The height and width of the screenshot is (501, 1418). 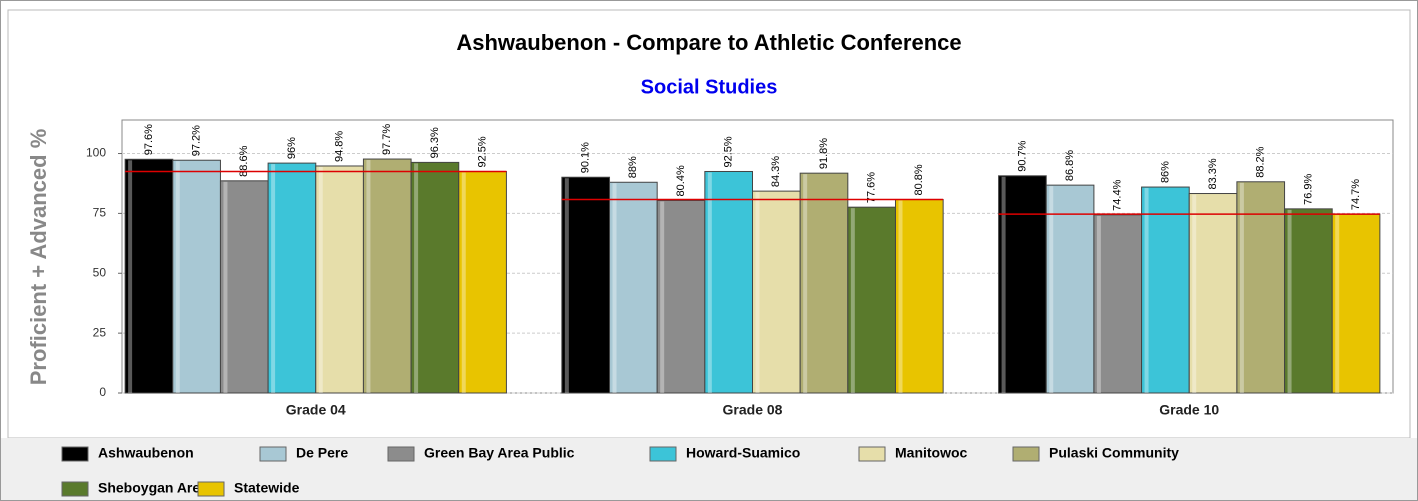 I want to click on legend-label: Pulaski Community, so click(x=1114, y=453).